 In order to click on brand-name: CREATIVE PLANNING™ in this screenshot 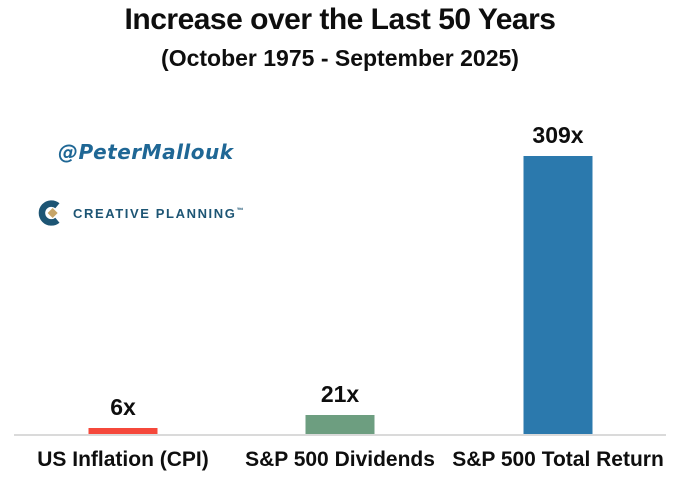, I will do `click(158, 213)`.